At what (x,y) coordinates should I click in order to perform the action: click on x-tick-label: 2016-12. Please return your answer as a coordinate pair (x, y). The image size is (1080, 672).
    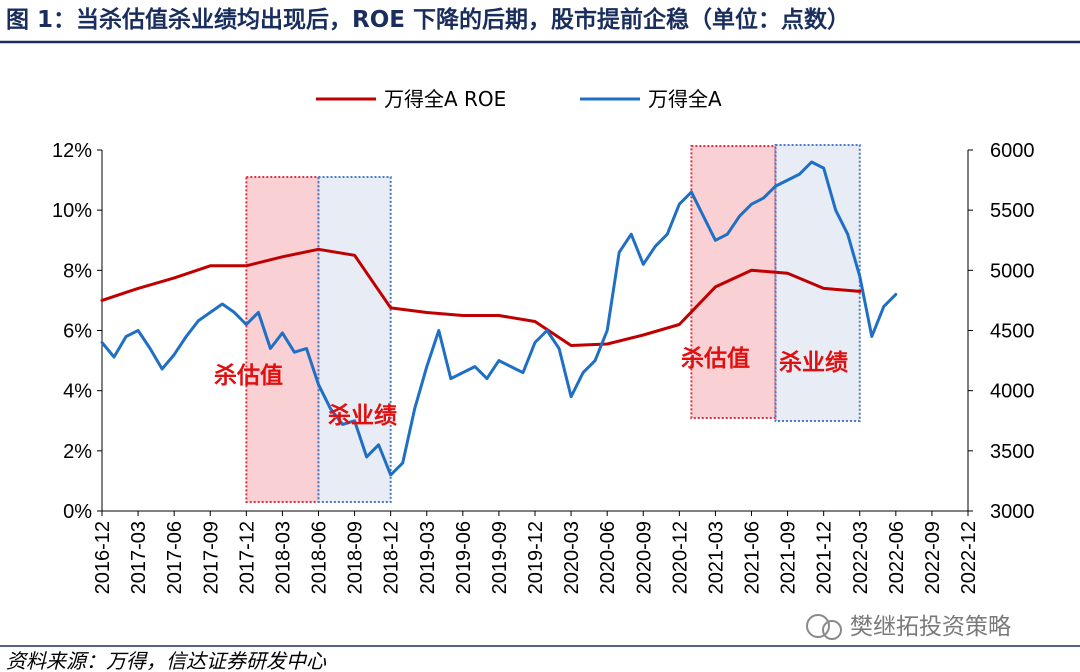
    Looking at the image, I should click on (103, 557).